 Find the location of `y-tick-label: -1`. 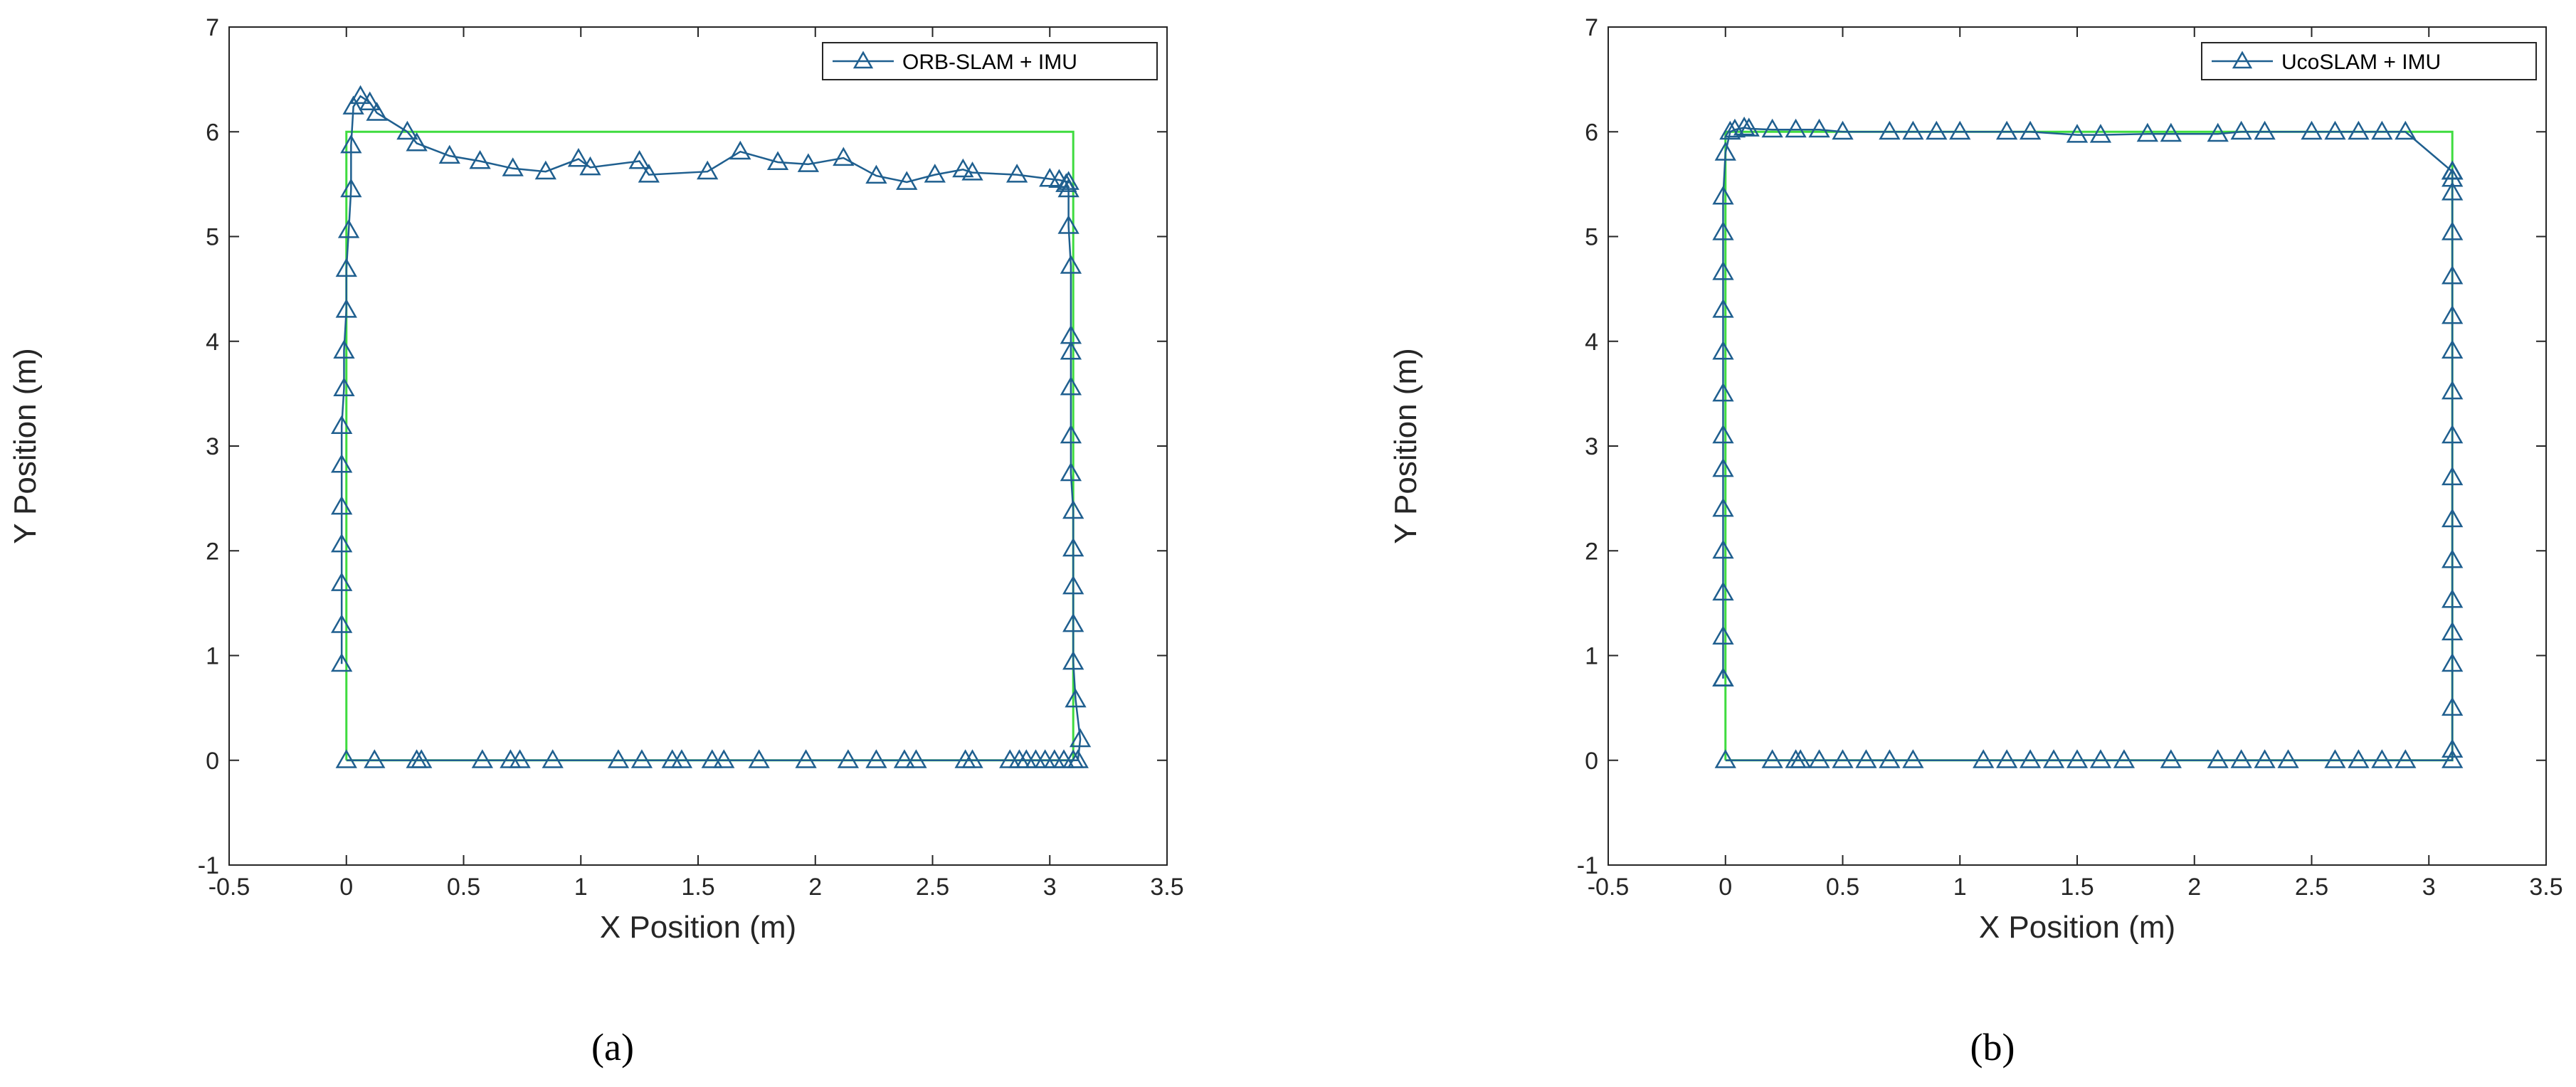

y-tick-label: -1 is located at coordinates (1587, 865).